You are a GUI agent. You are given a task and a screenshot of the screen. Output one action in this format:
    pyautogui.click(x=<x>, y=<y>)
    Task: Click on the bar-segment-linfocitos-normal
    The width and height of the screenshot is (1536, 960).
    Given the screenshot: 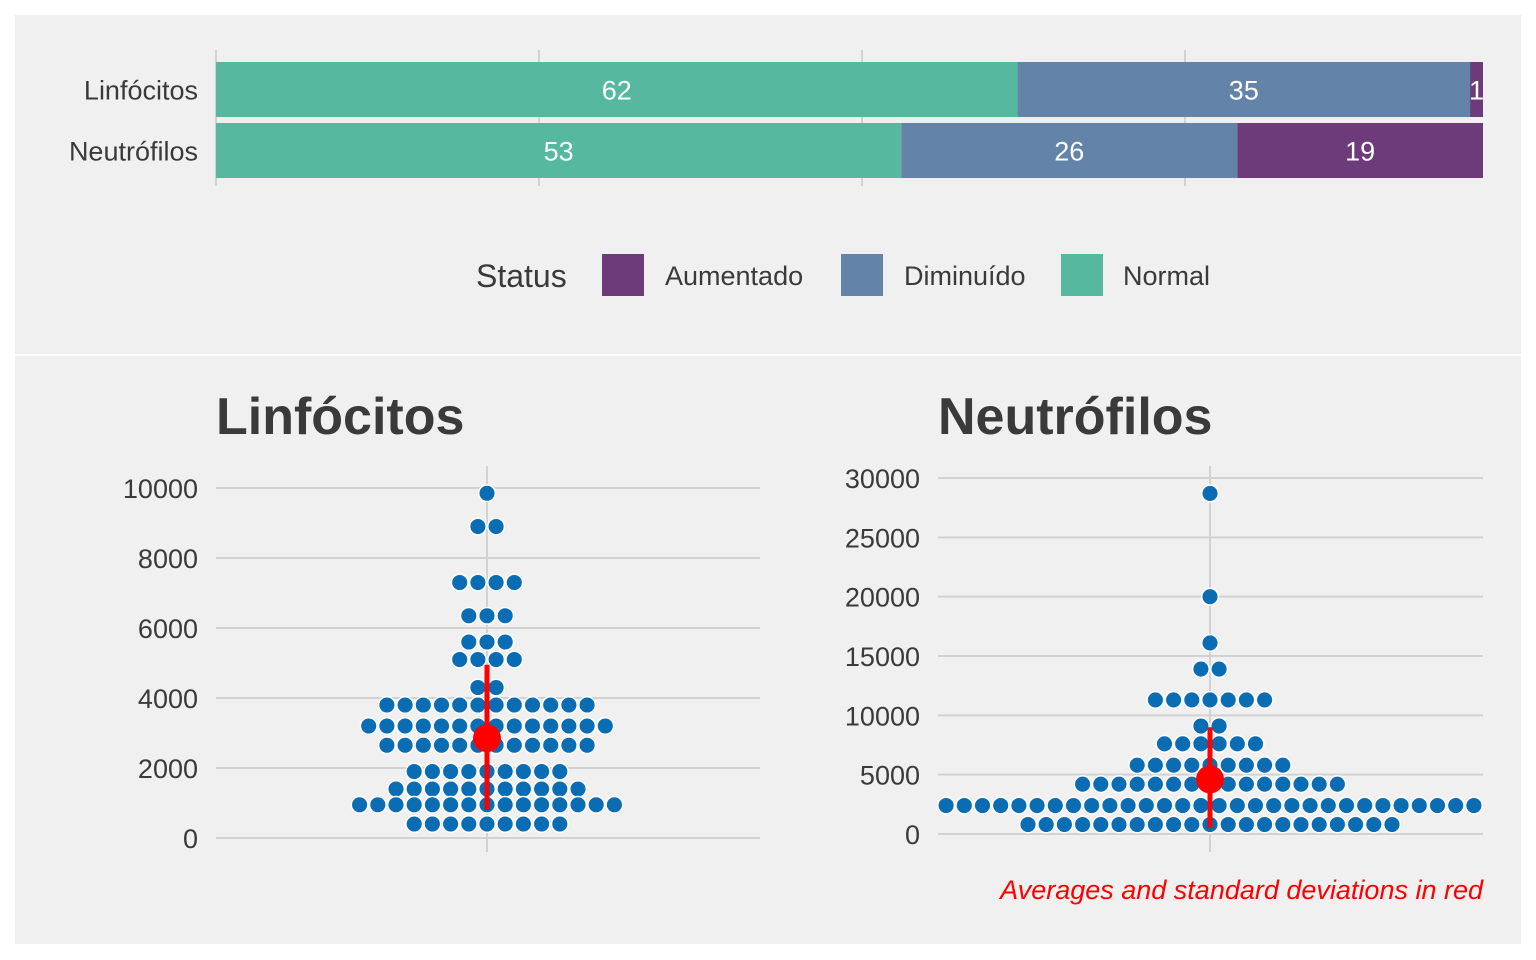 What is the action you would take?
    pyautogui.click(x=617, y=89)
    